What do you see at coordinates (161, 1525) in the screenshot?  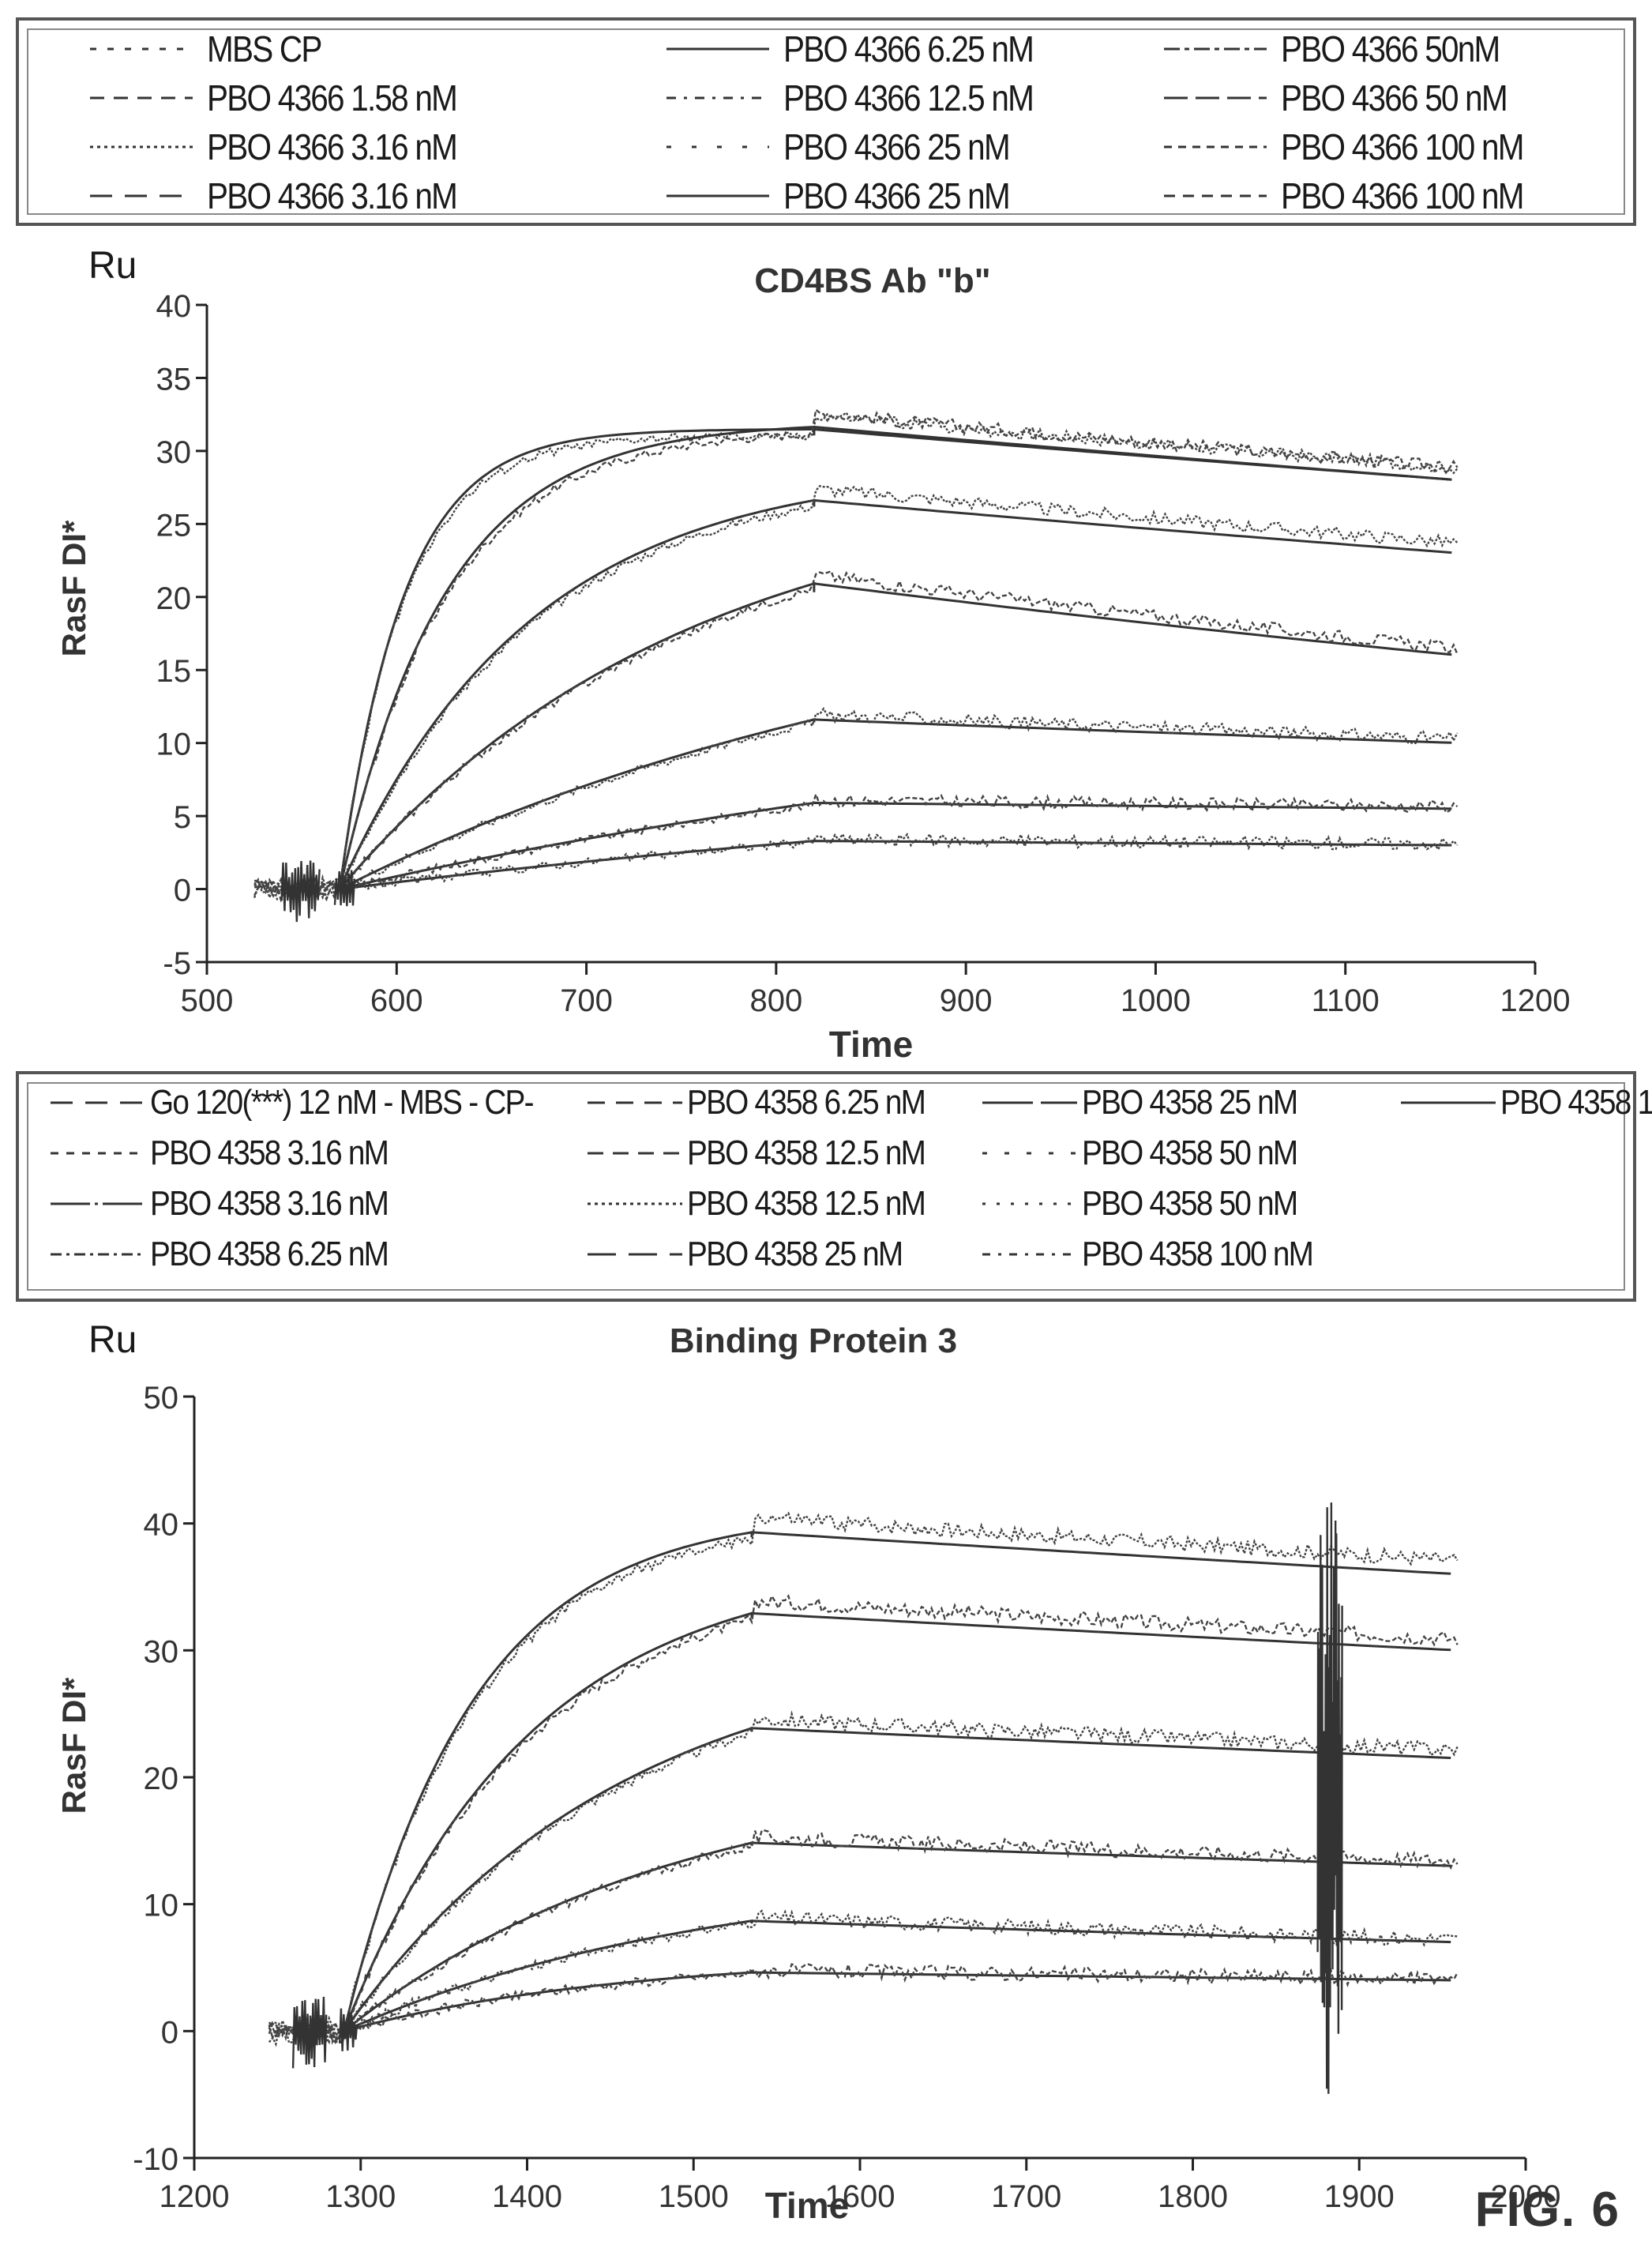 I see `chart2-y-tick-label: 40` at bounding box center [161, 1525].